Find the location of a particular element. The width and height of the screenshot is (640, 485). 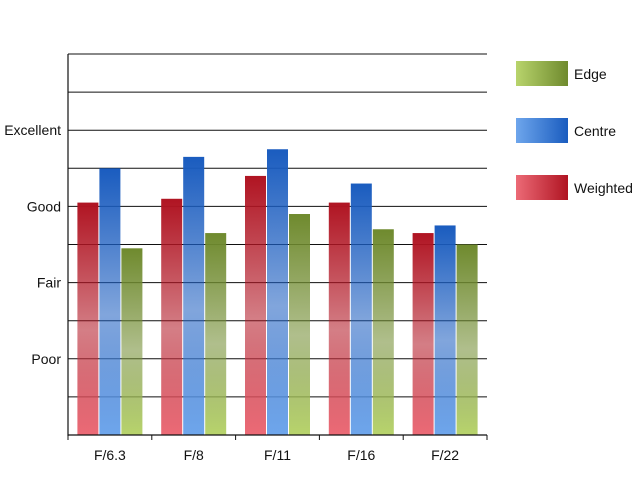

legend: Edge Centre Weighted is located at coordinates (574, 130).